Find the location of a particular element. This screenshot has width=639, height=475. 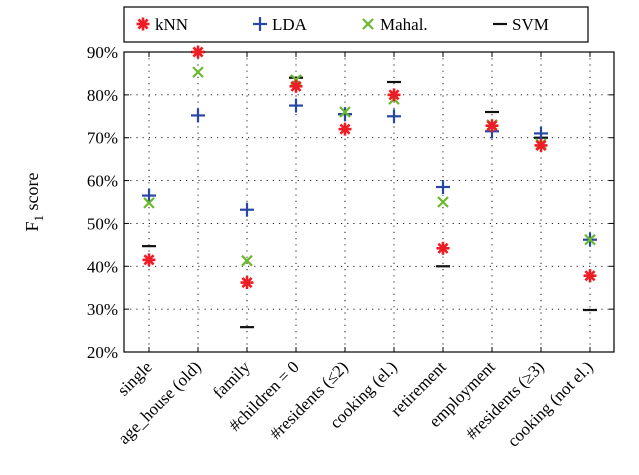

legend-label: Mahal. is located at coordinates (404, 24).